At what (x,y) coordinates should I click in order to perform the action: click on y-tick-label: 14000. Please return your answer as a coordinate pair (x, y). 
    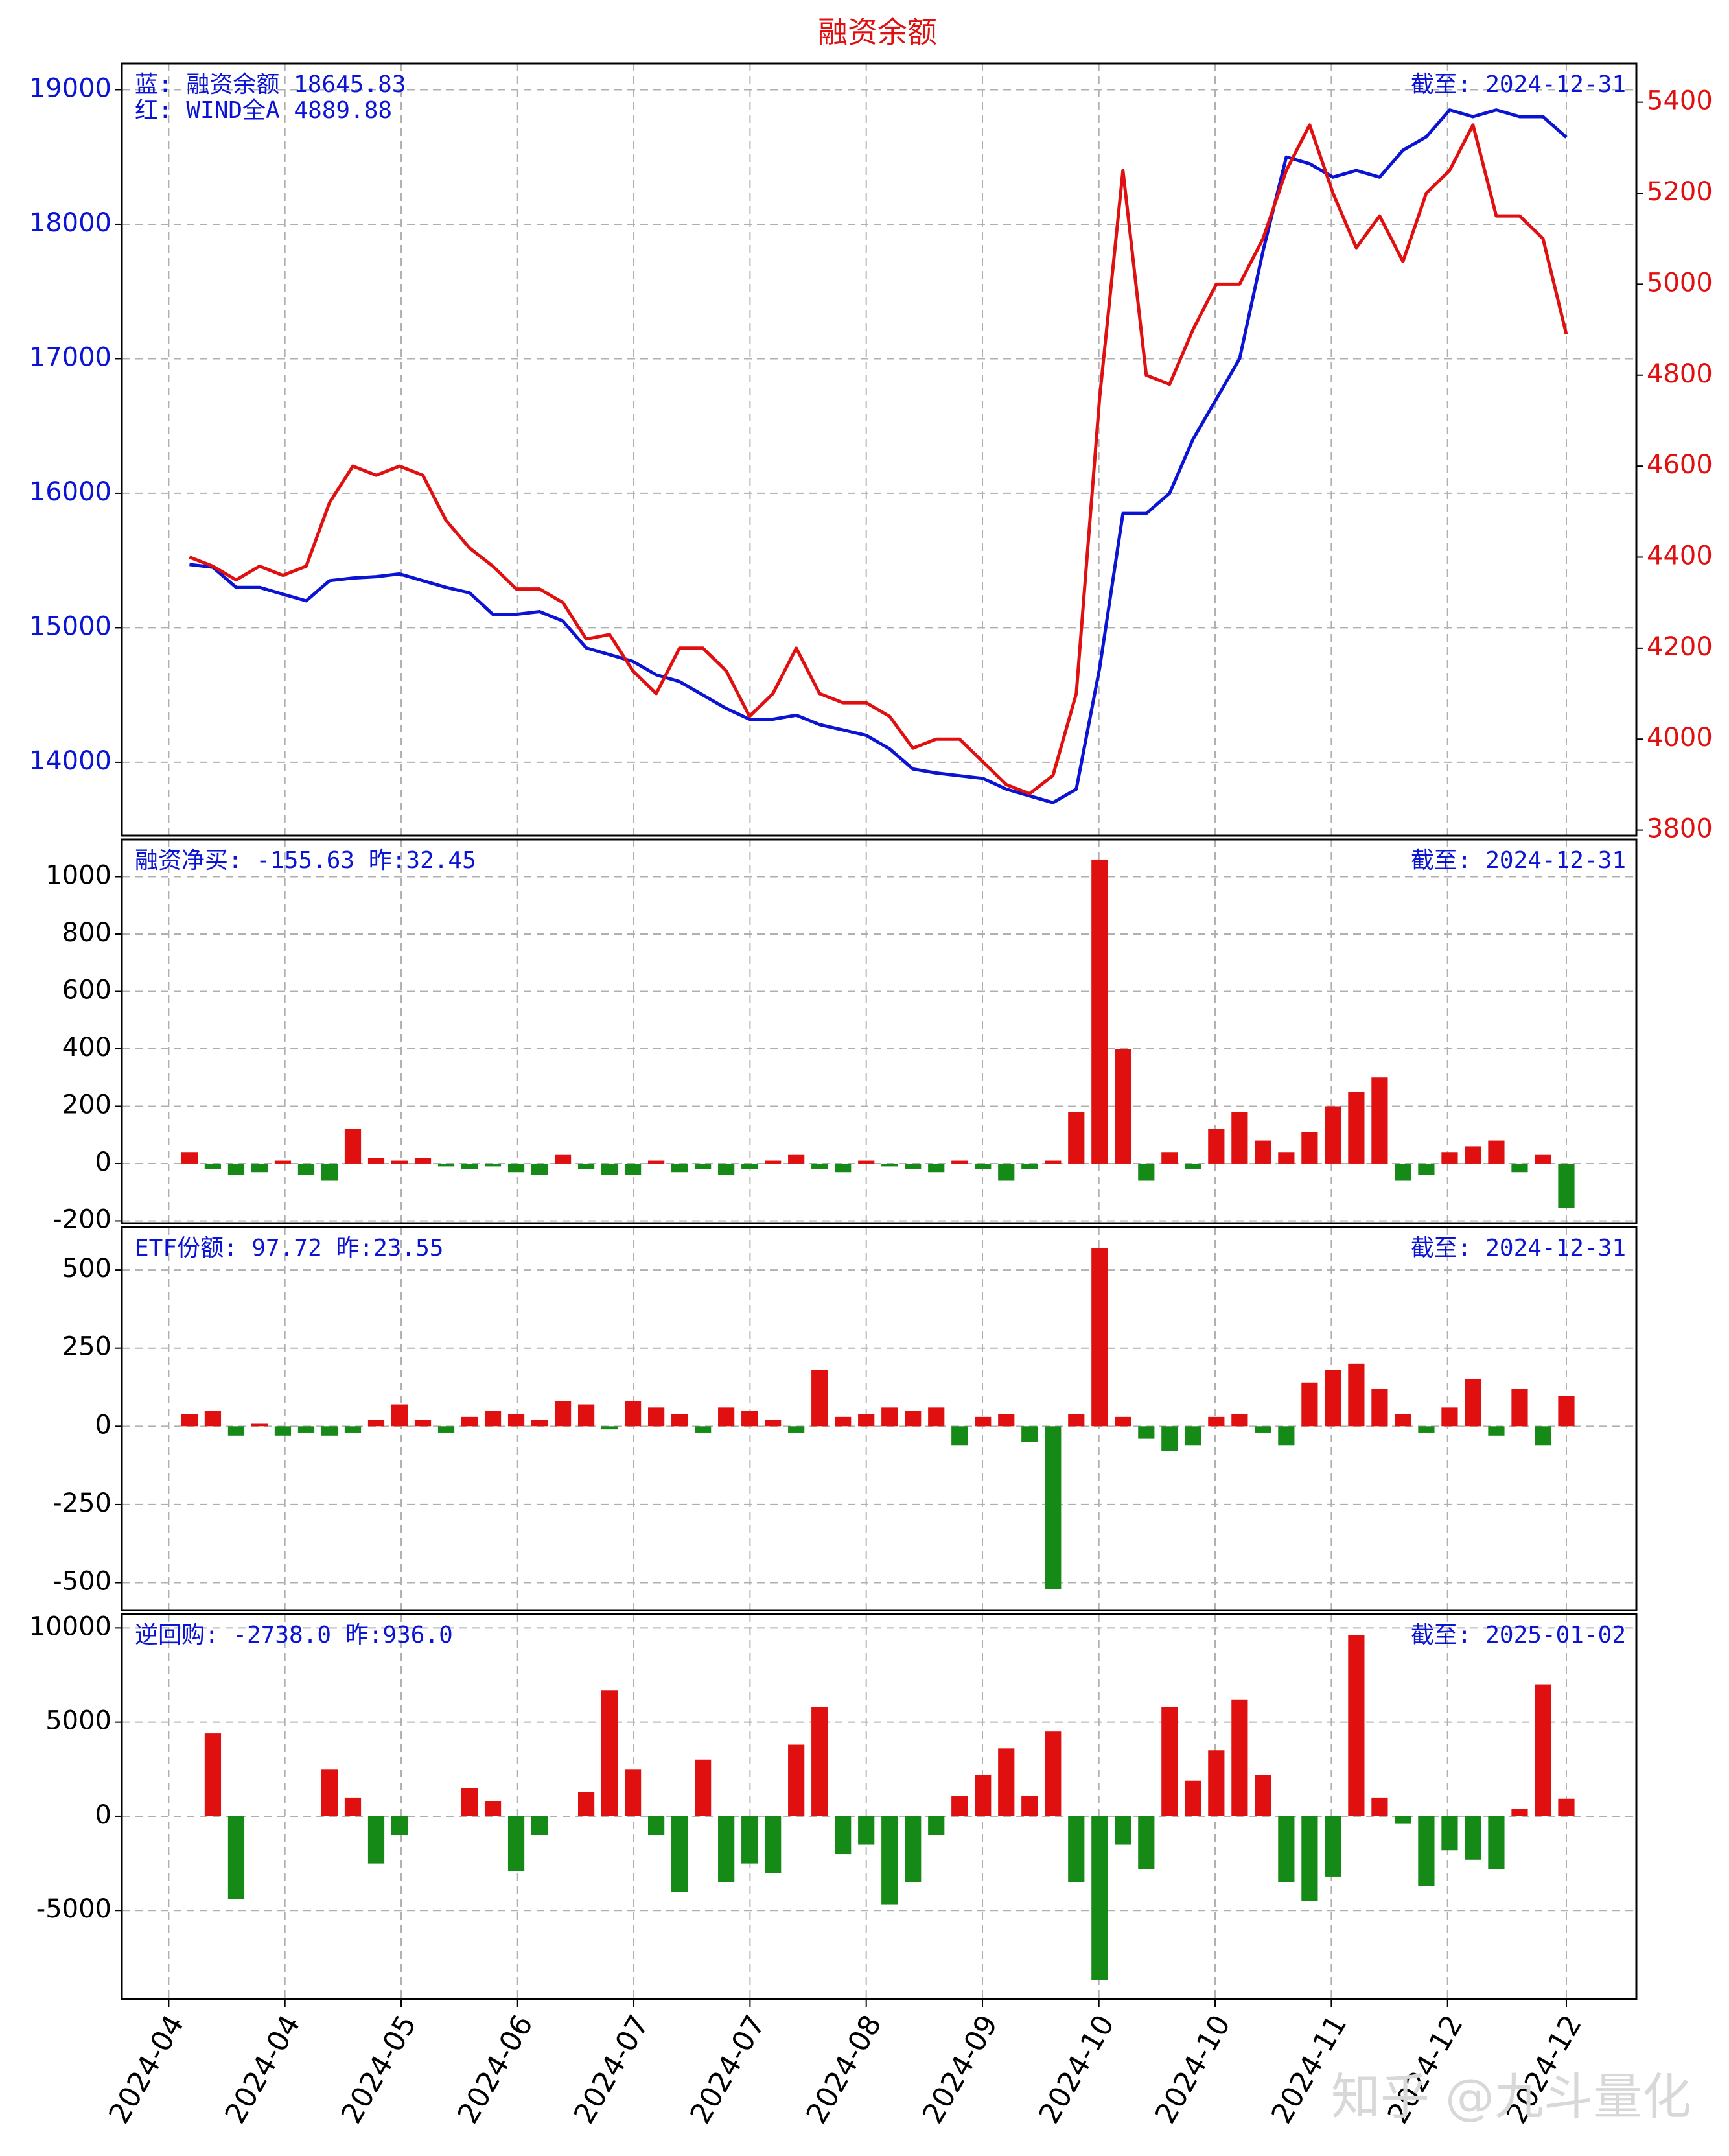
    Looking at the image, I should click on (70, 761).